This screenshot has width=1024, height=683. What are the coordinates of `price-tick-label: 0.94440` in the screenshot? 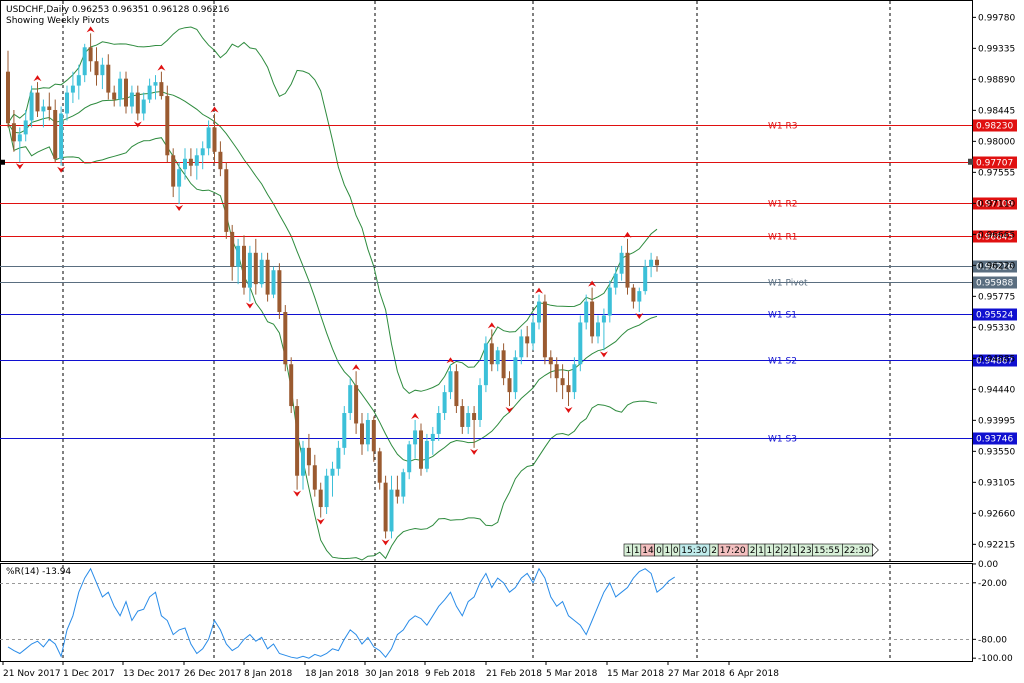 It's located at (996, 390).